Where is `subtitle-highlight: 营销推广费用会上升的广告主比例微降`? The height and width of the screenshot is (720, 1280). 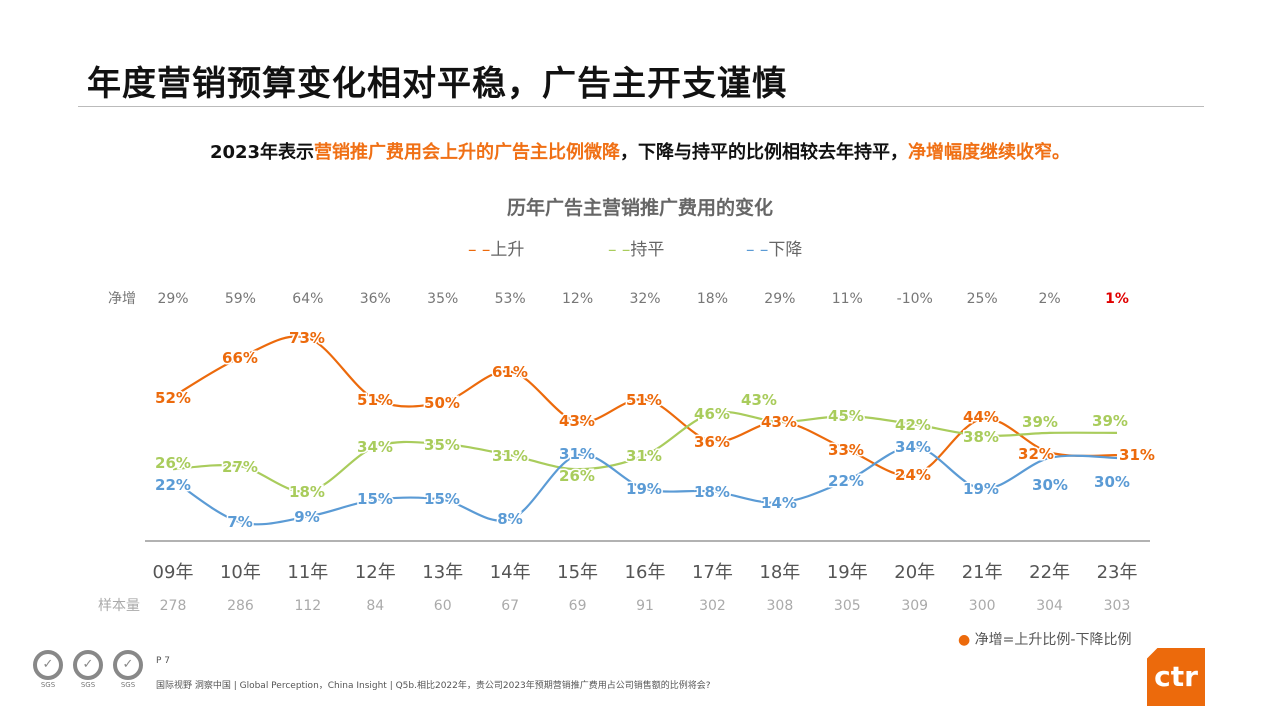
subtitle-highlight: 营销推广费用会上升的广告主比例微降 is located at coordinates (467, 152).